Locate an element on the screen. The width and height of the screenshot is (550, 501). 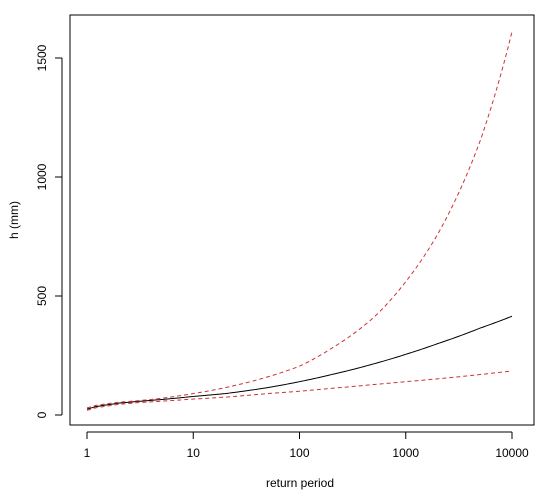
y-axis-label: h (mm) is located at coordinates (14, 220).